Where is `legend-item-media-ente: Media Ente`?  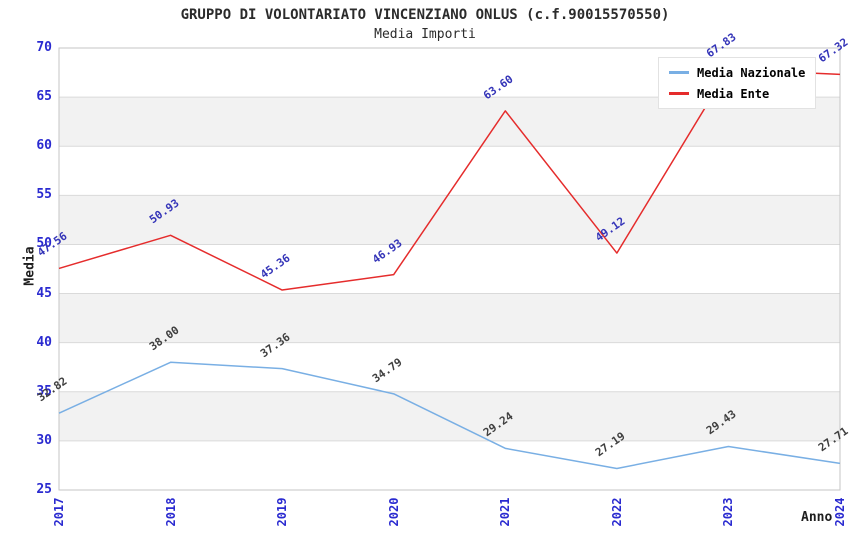 legend-item-media-ente: Media Ente is located at coordinates (737, 93).